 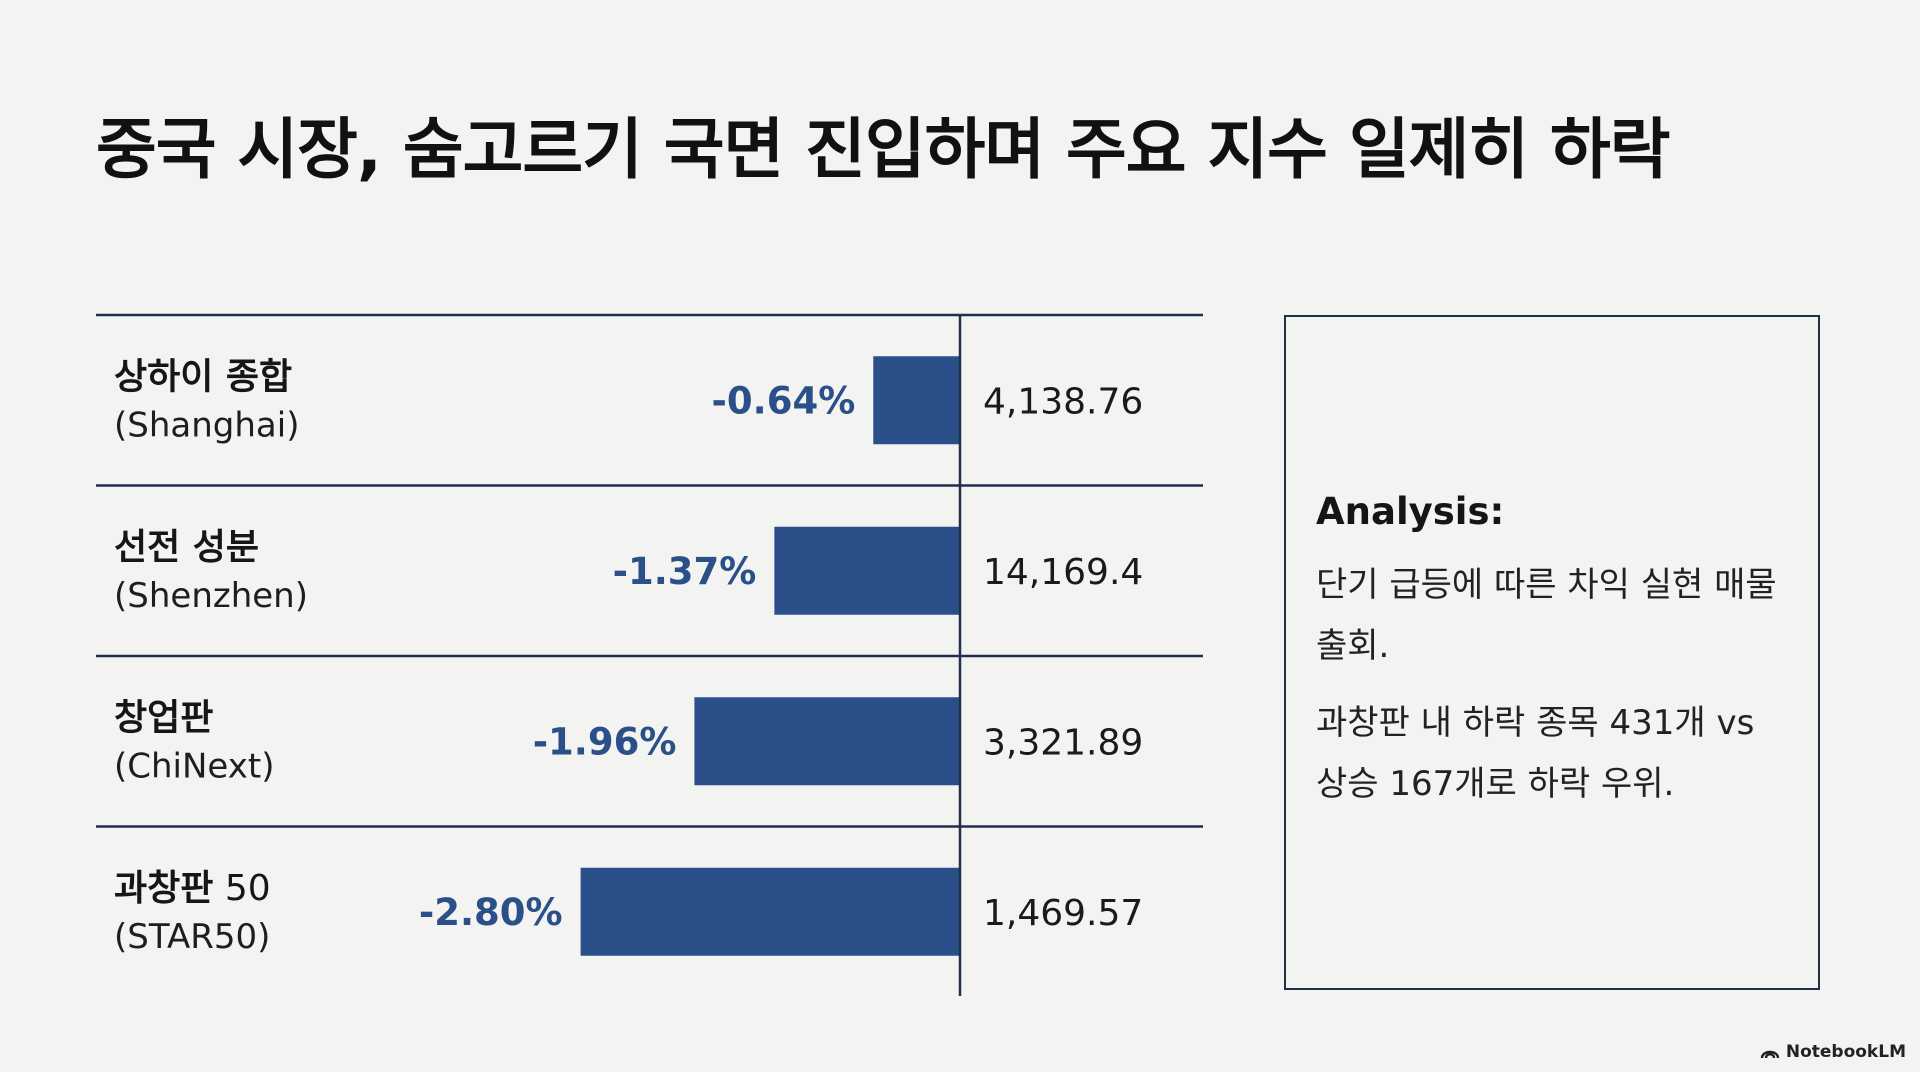 I want to click on notebooklm-logo-icon, so click(x=1770, y=1054).